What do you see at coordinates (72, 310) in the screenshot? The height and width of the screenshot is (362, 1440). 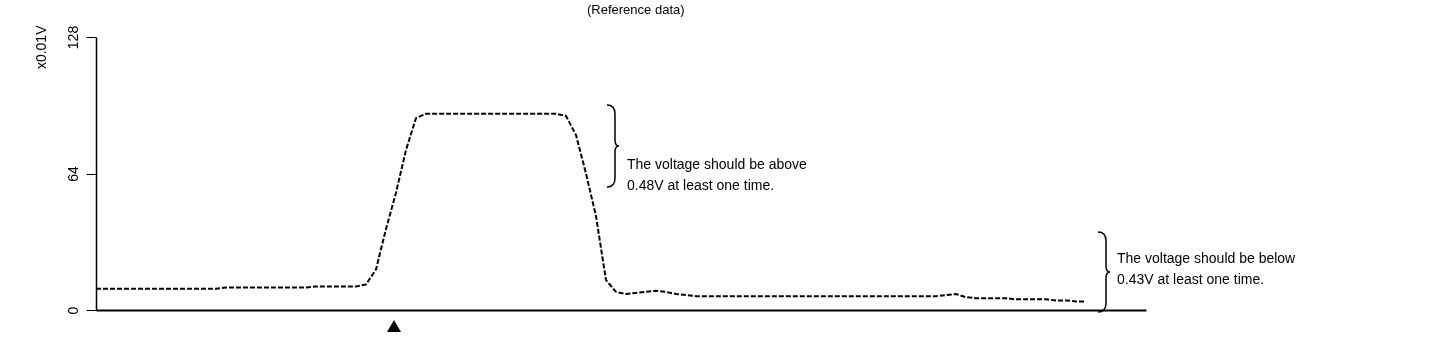 I see `y-tick-label: 0` at bounding box center [72, 310].